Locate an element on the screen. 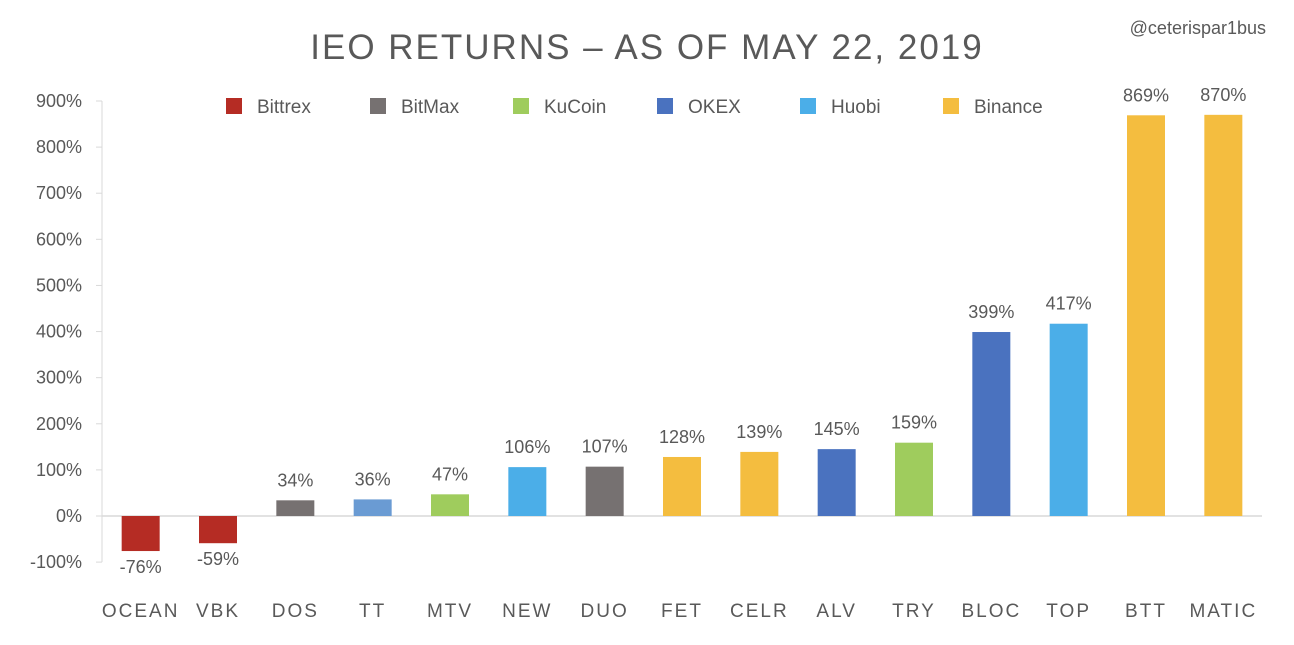 This screenshot has height=645, width=1294. data-label: 417% is located at coordinates (1069, 304).